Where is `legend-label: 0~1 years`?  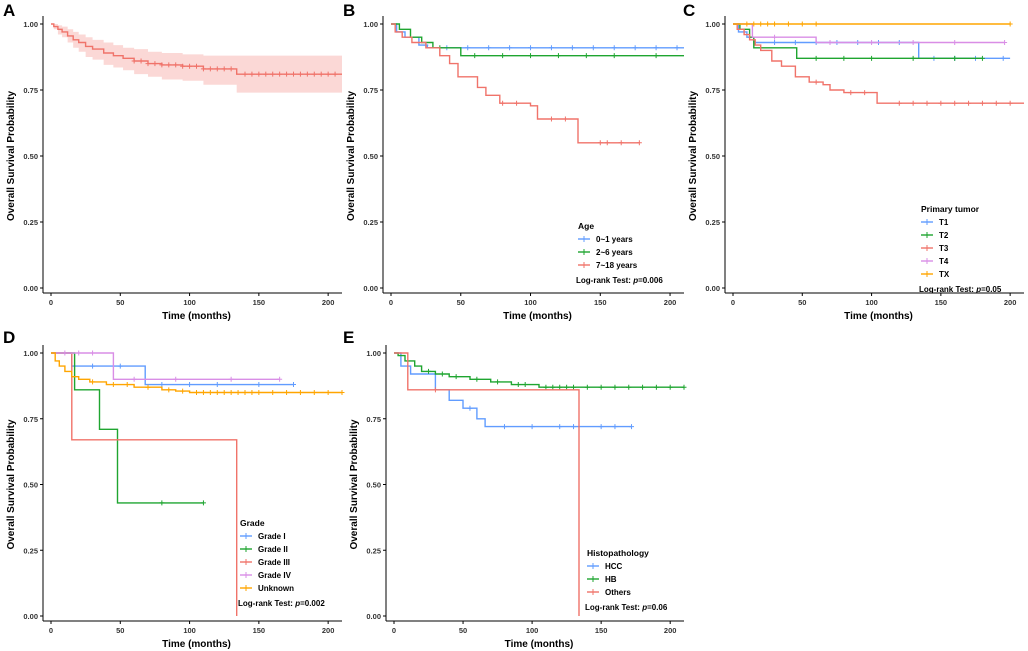 legend-label: 0~1 years is located at coordinates (614, 239).